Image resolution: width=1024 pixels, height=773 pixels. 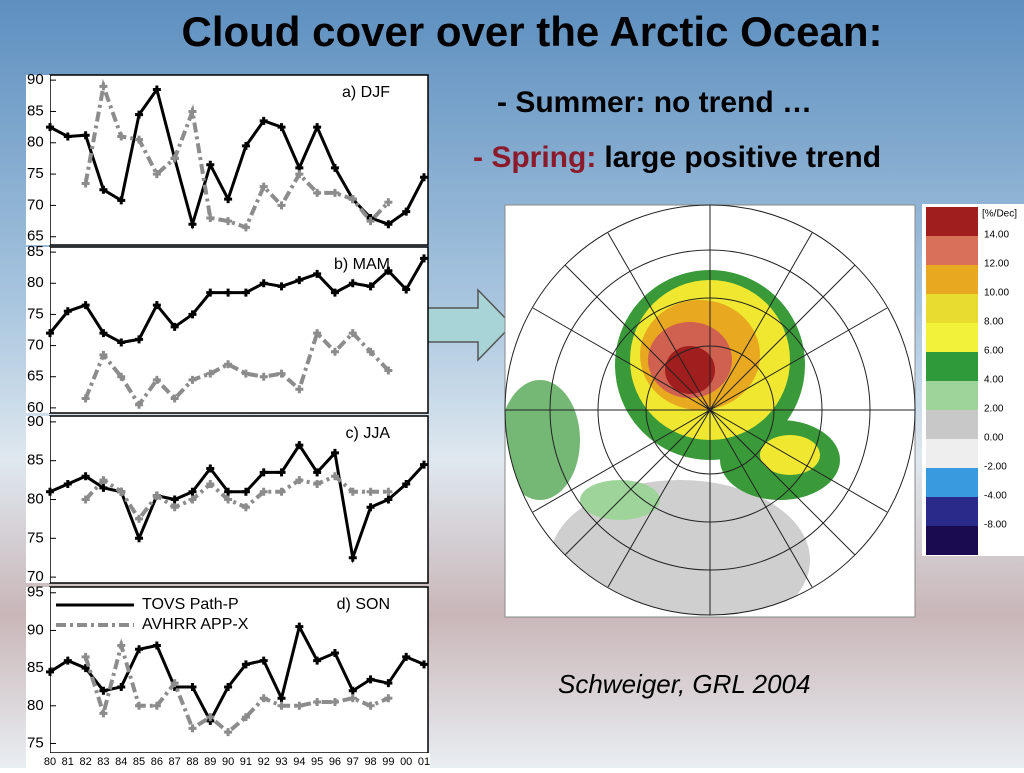 I want to click on map-patch, so click(x=690, y=370).